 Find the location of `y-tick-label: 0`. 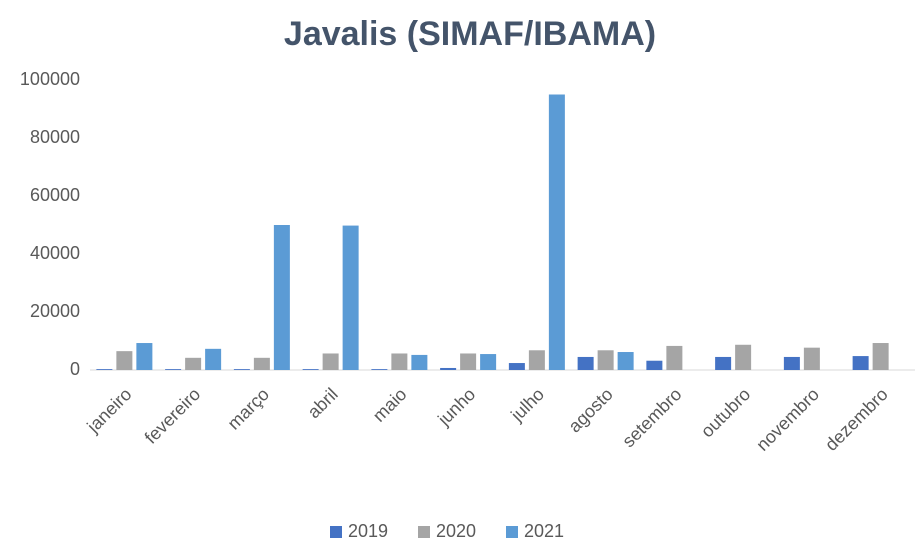

y-tick-label: 0 is located at coordinates (75, 369).